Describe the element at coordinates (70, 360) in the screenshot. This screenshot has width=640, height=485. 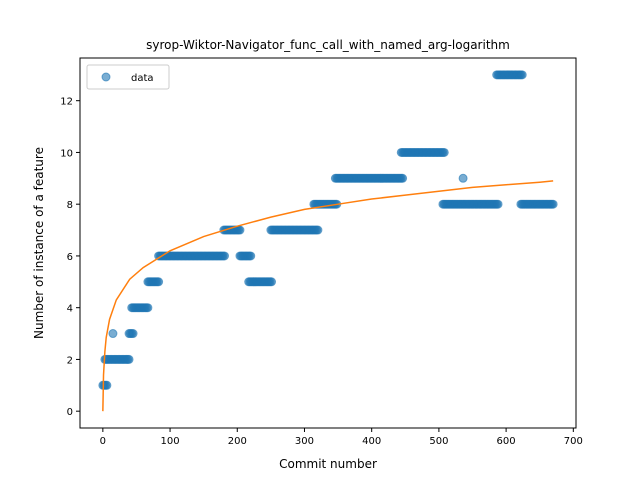
I see `y-tick-label: 2` at that location.